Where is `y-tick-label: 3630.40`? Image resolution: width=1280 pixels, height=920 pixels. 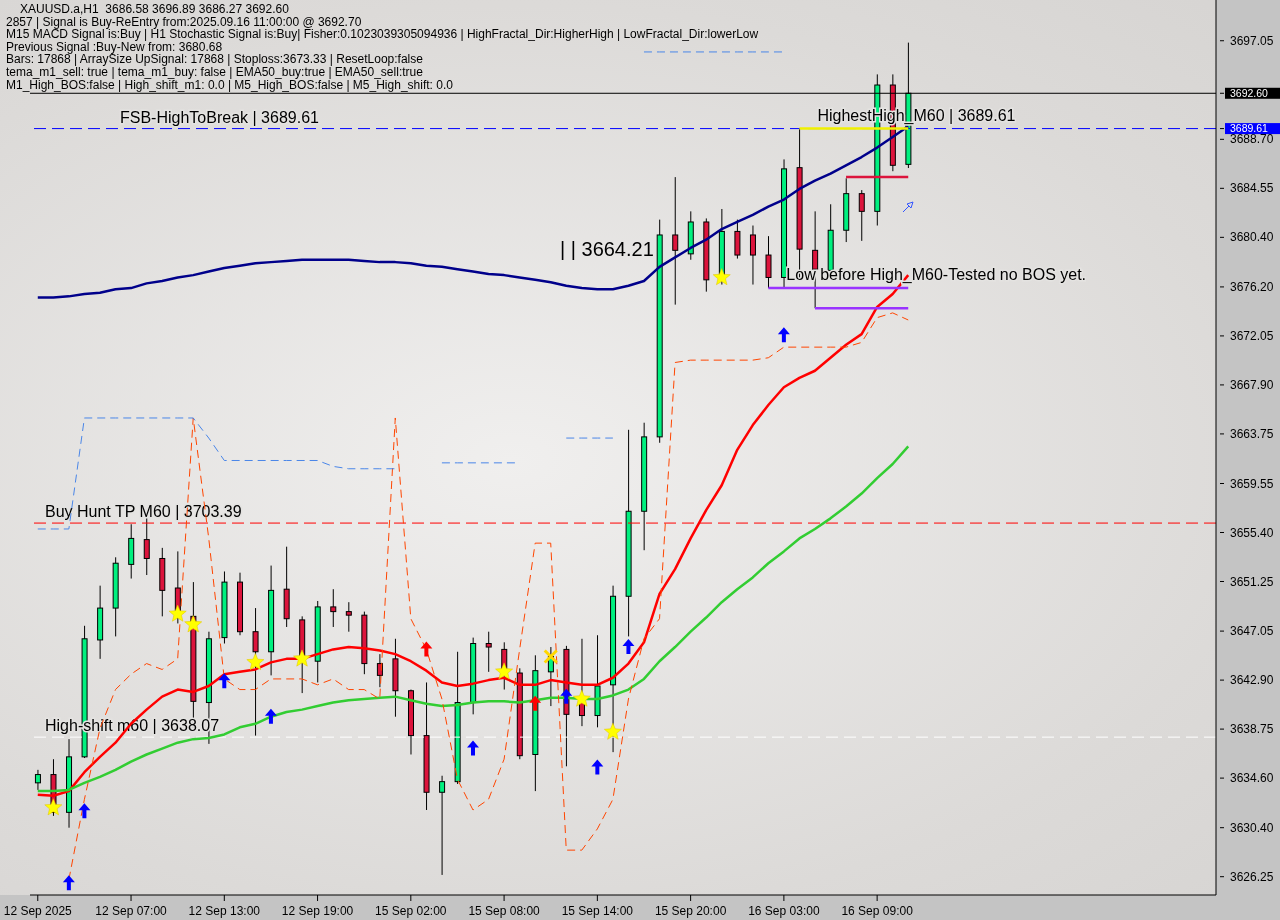 y-tick-label: 3630.40 is located at coordinates (1252, 827).